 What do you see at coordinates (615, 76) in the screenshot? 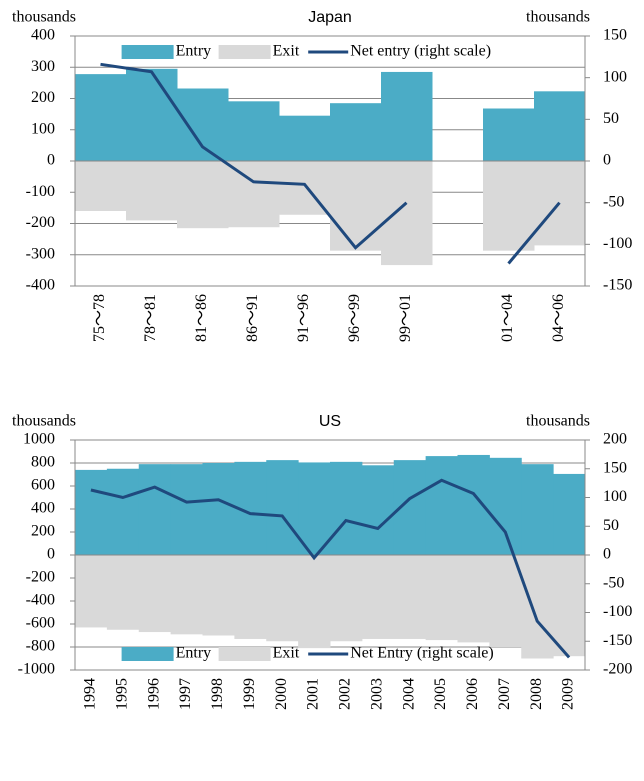
I see `y2-tick-label: 100` at bounding box center [615, 76].